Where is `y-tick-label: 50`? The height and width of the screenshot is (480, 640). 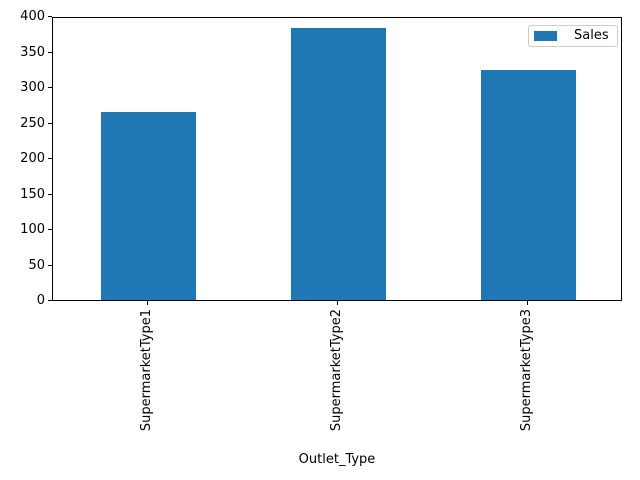 y-tick-label: 50 is located at coordinates (36, 265).